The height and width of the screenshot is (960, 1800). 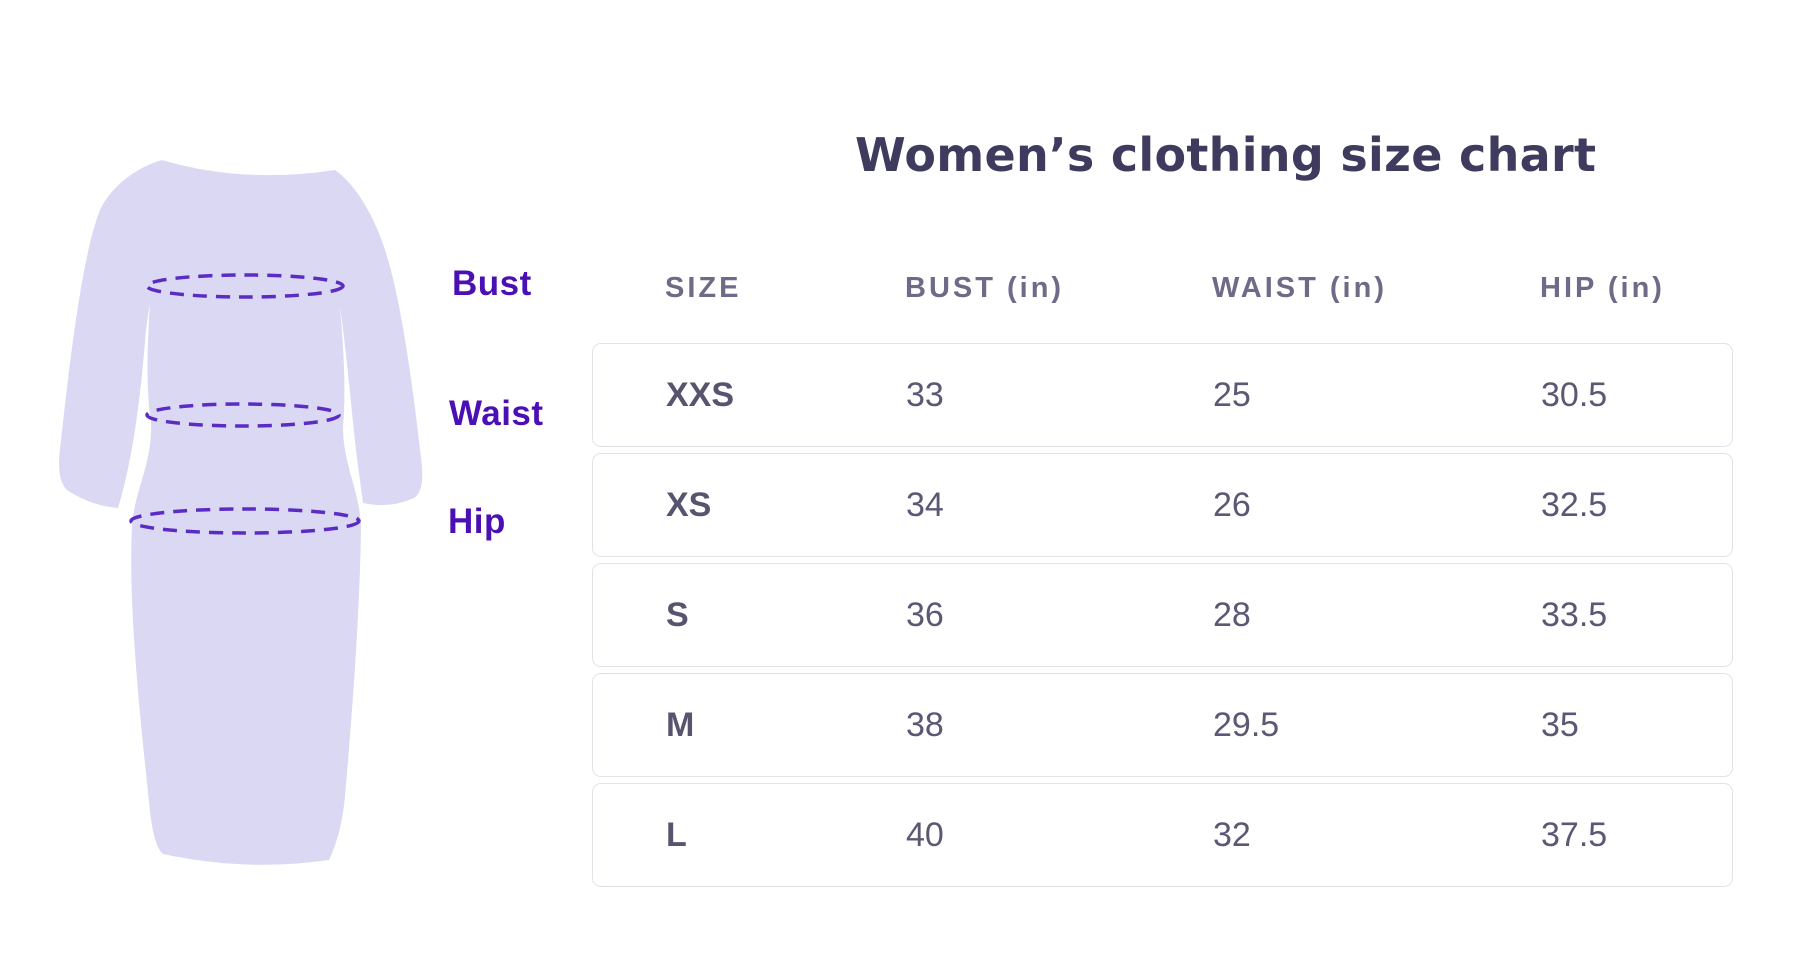 I want to click on size-cell: L, so click(x=676, y=834).